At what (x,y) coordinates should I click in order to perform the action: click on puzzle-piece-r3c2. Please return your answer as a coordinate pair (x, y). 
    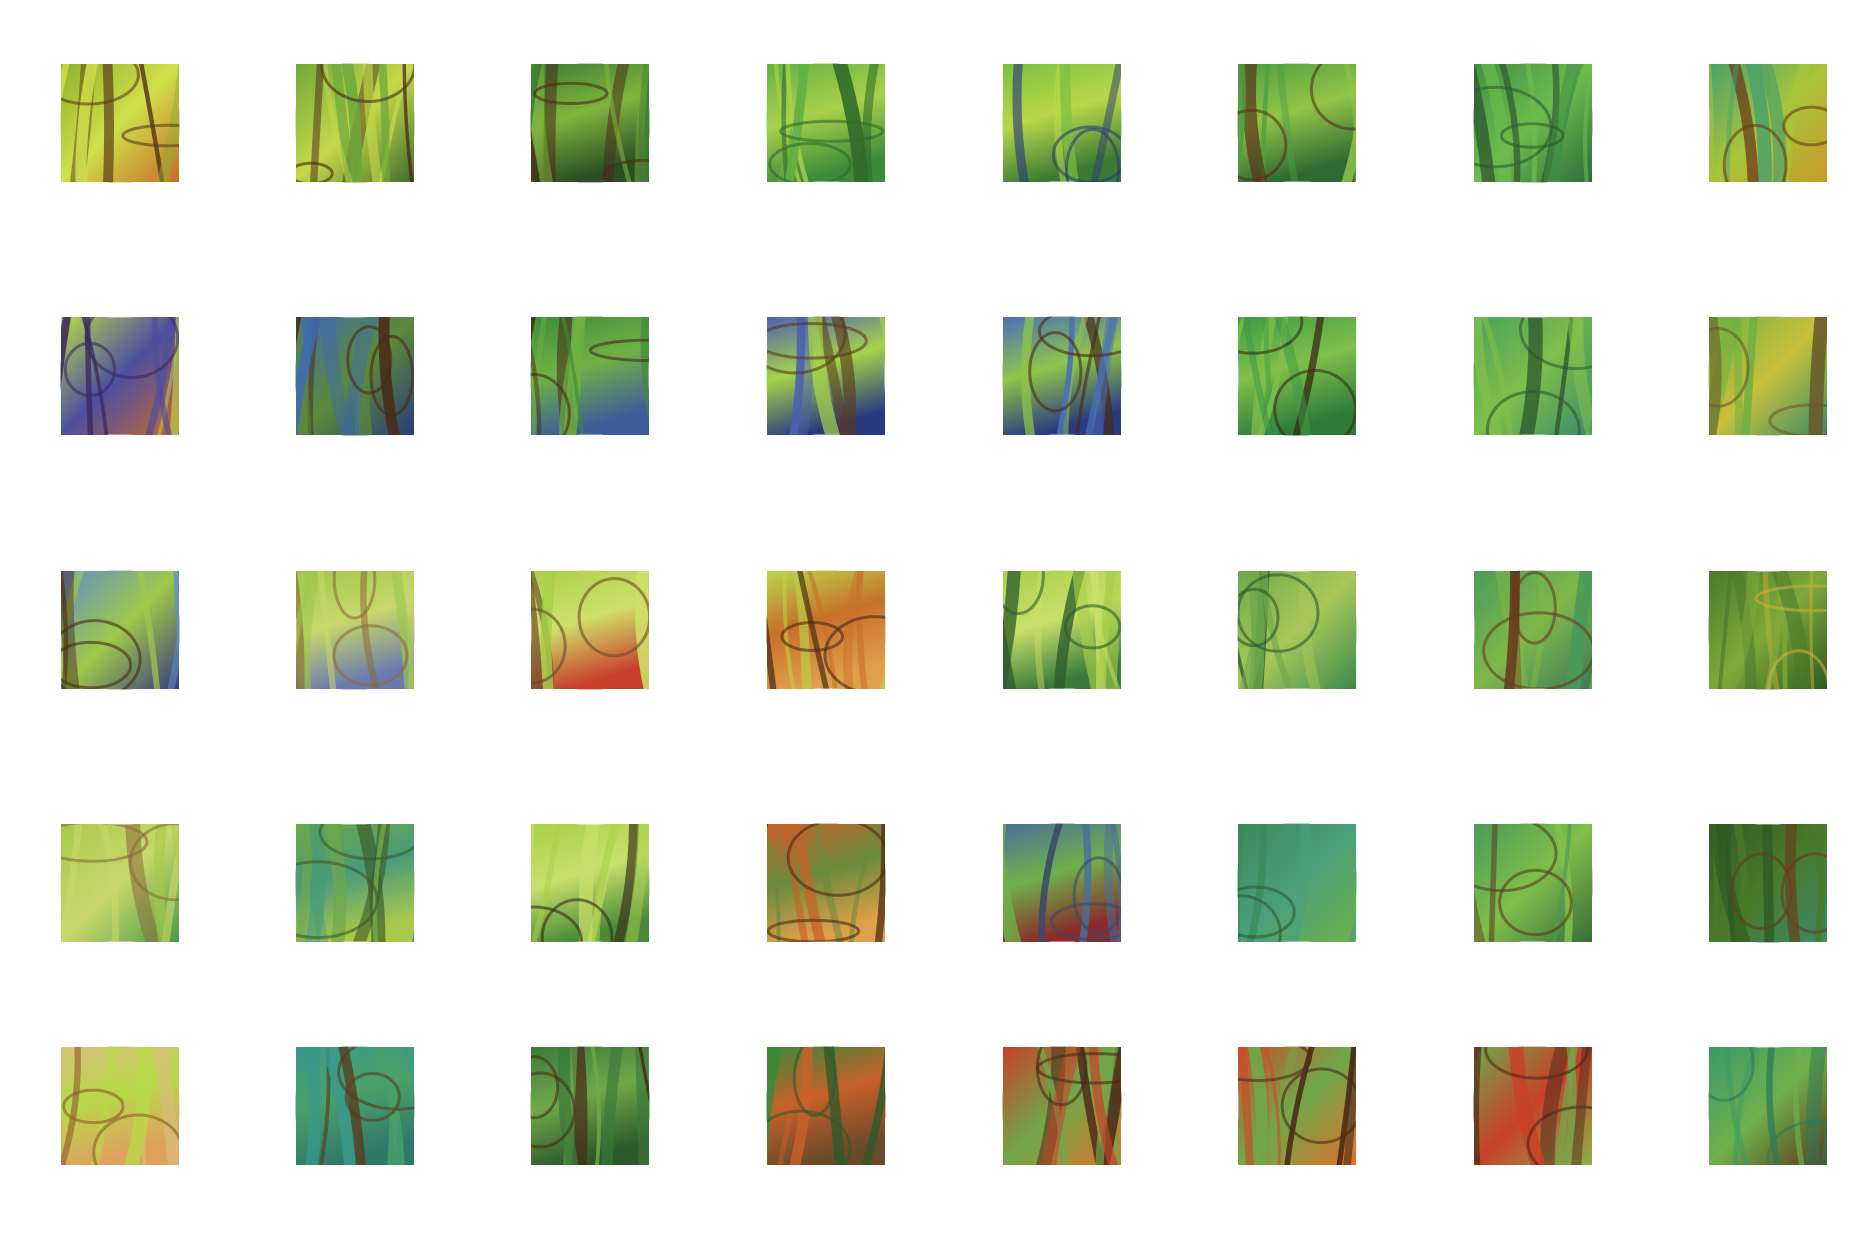
    Looking at the image, I should click on (377, 630).